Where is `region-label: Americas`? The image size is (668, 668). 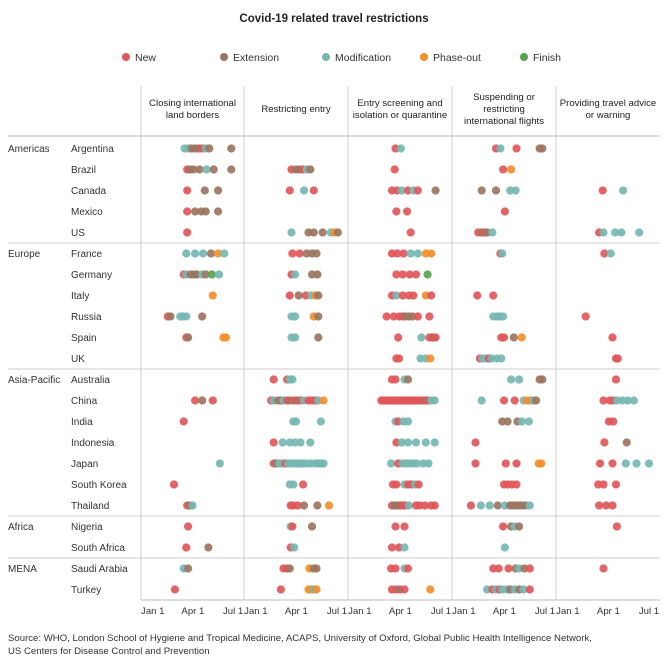
region-label: Americas is located at coordinates (29, 149).